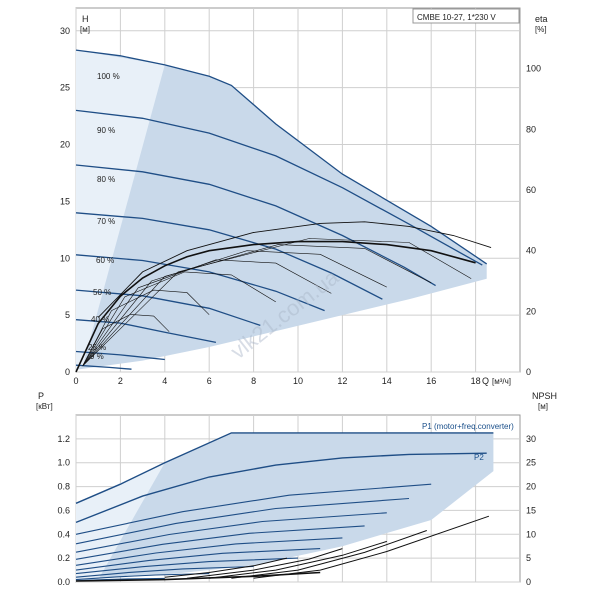 This screenshot has width=600, height=600. I want to click on npsh-y-tick: 15, so click(531, 510).